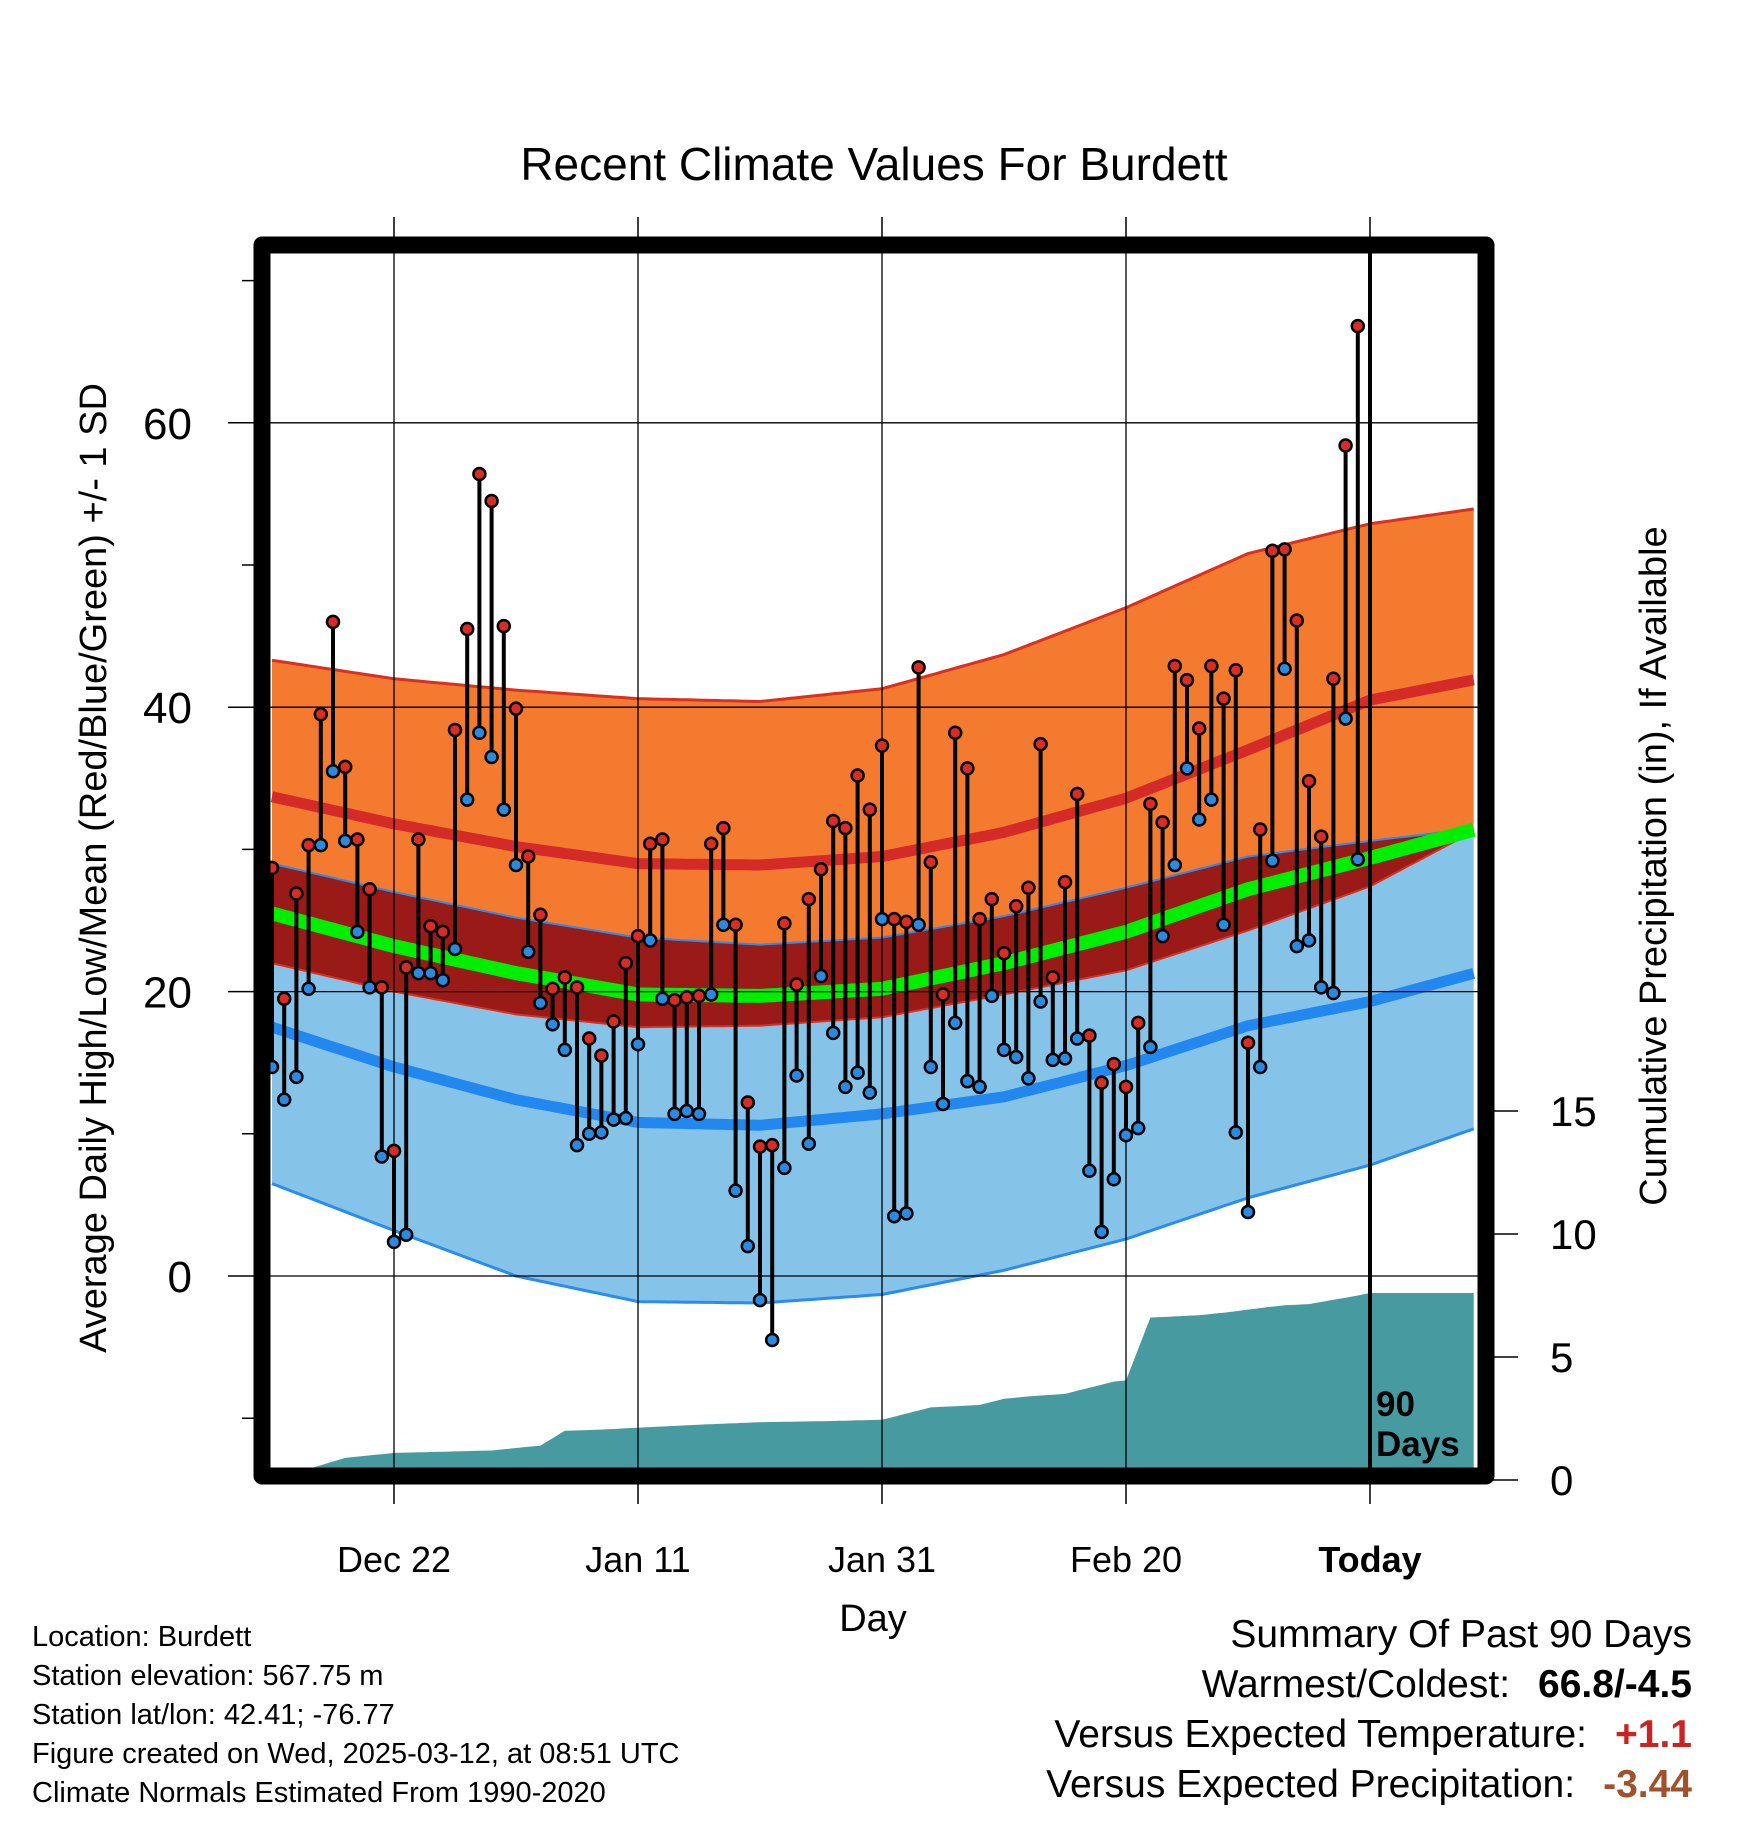  I want to click on x-tick-label: Jan 11, so click(637, 1559).